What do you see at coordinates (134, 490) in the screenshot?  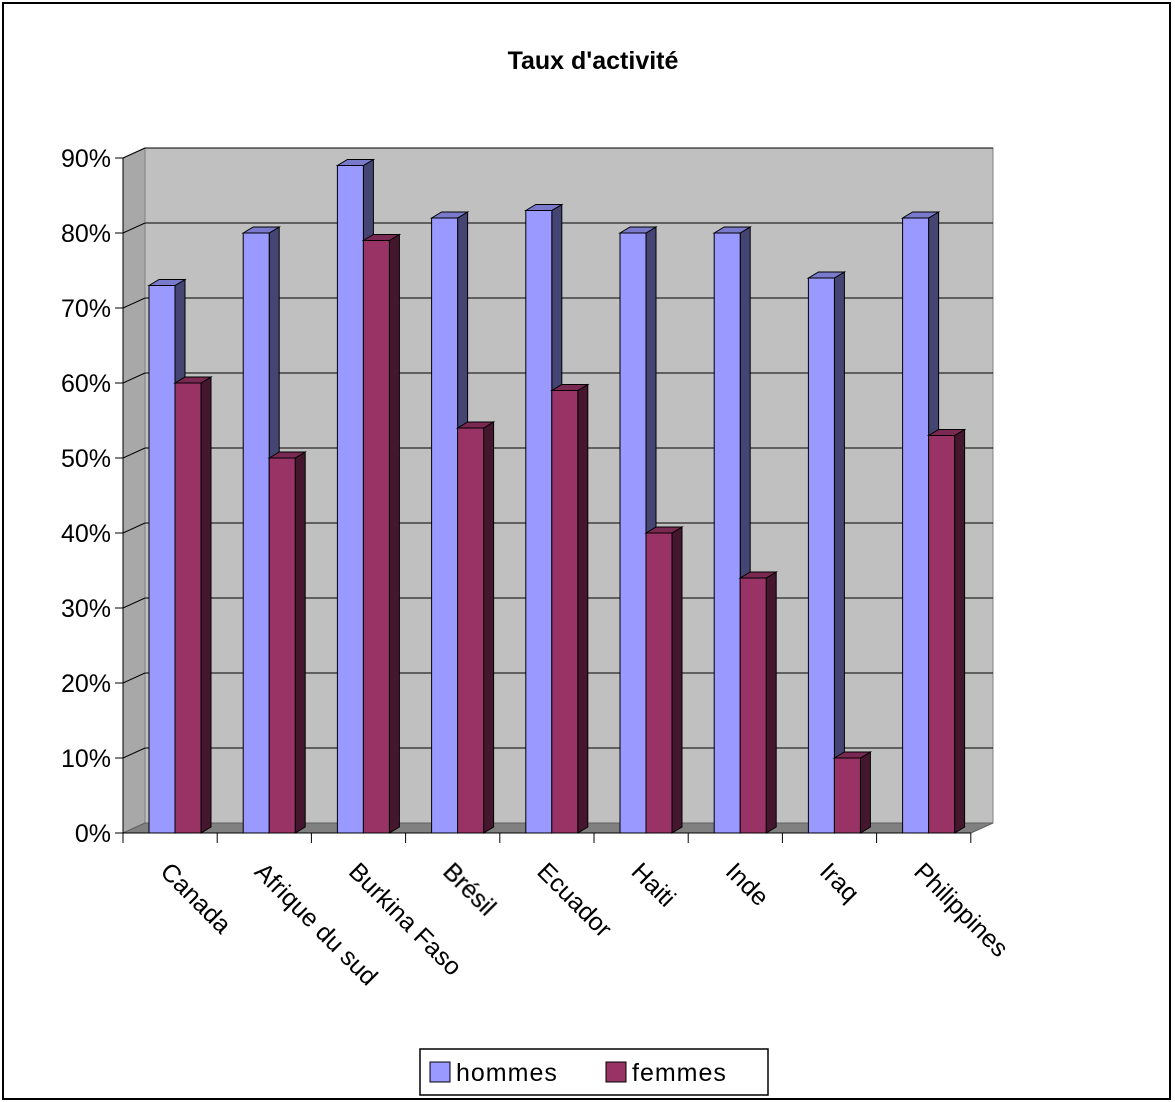 I see `plot-side-wall` at bounding box center [134, 490].